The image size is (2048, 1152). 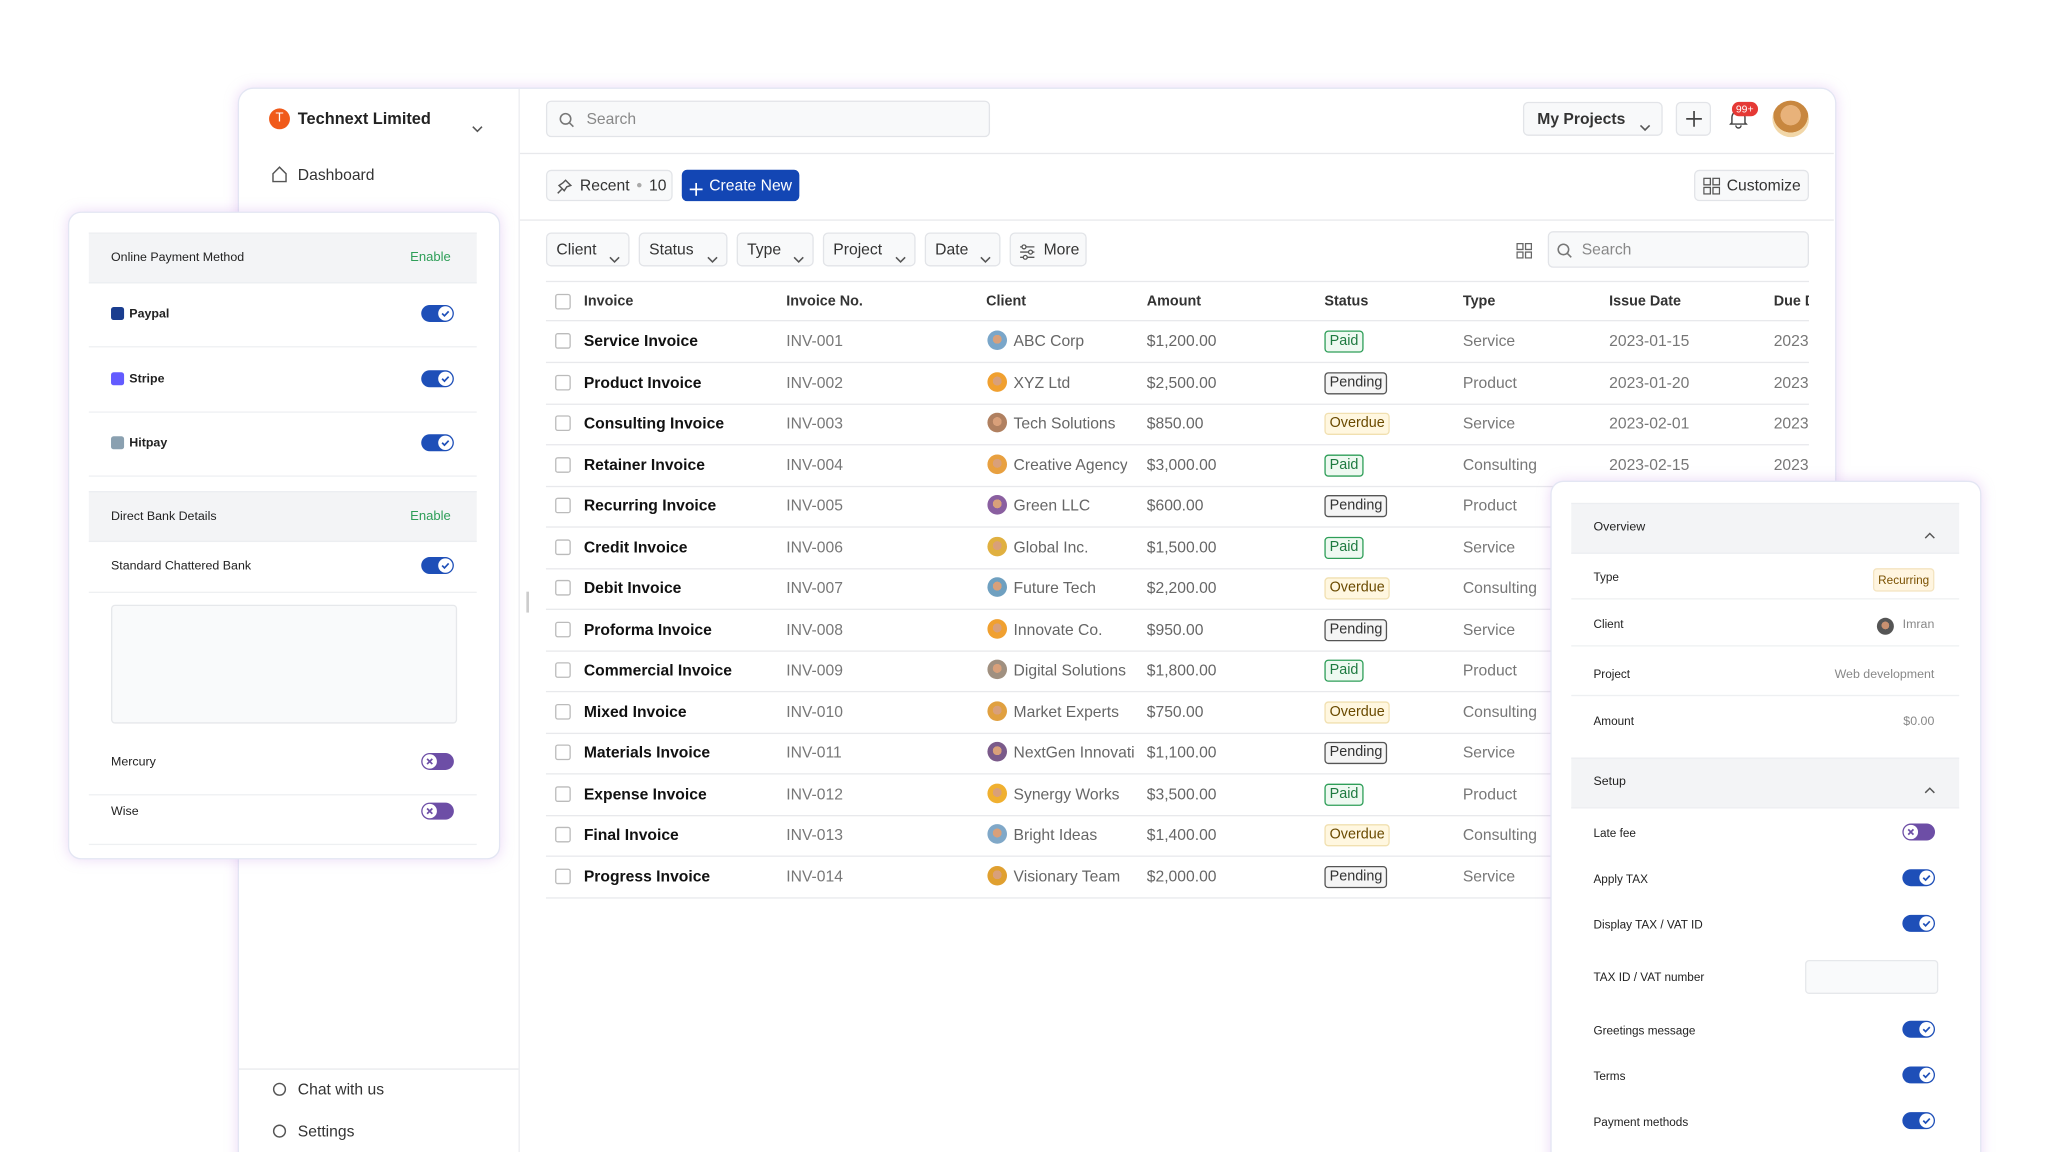 What do you see at coordinates (364, 118) in the screenshot?
I see `org-name: Technext Limited` at bounding box center [364, 118].